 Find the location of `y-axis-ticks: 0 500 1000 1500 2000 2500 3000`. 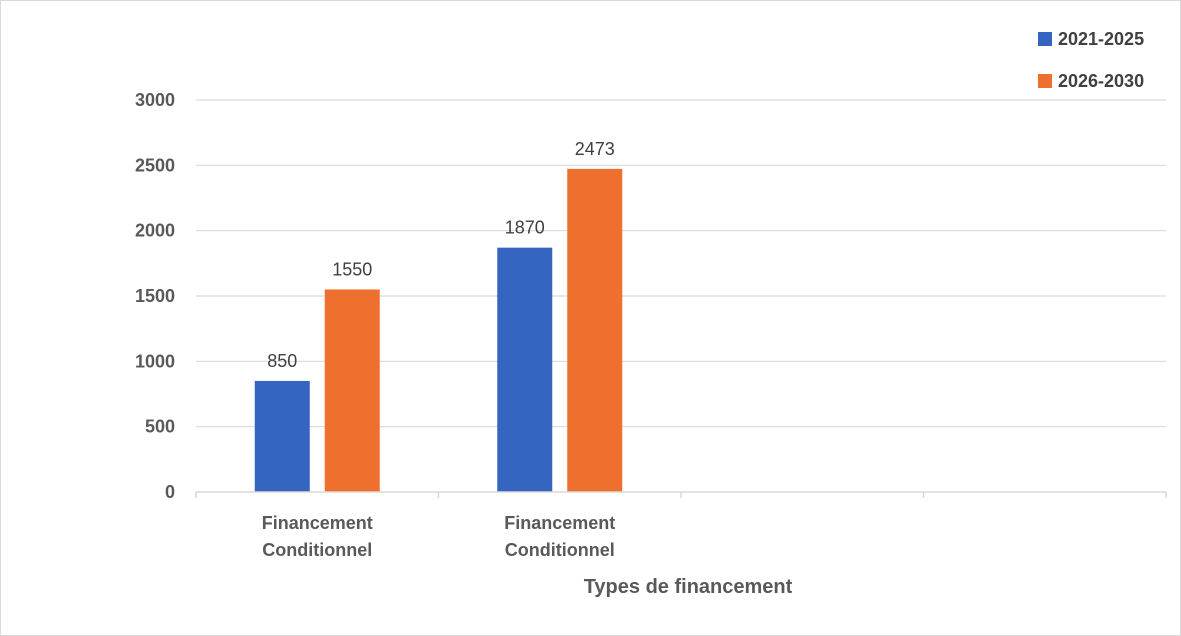

y-axis-ticks: 0 500 1000 1500 2000 2500 3000 is located at coordinates (155, 296).